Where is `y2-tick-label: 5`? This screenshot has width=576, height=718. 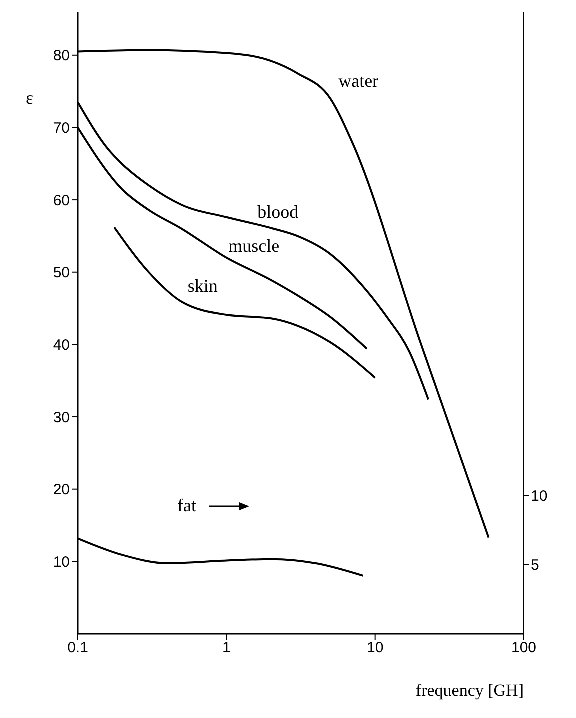 y2-tick-label: 5 is located at coordinates (535, 565).